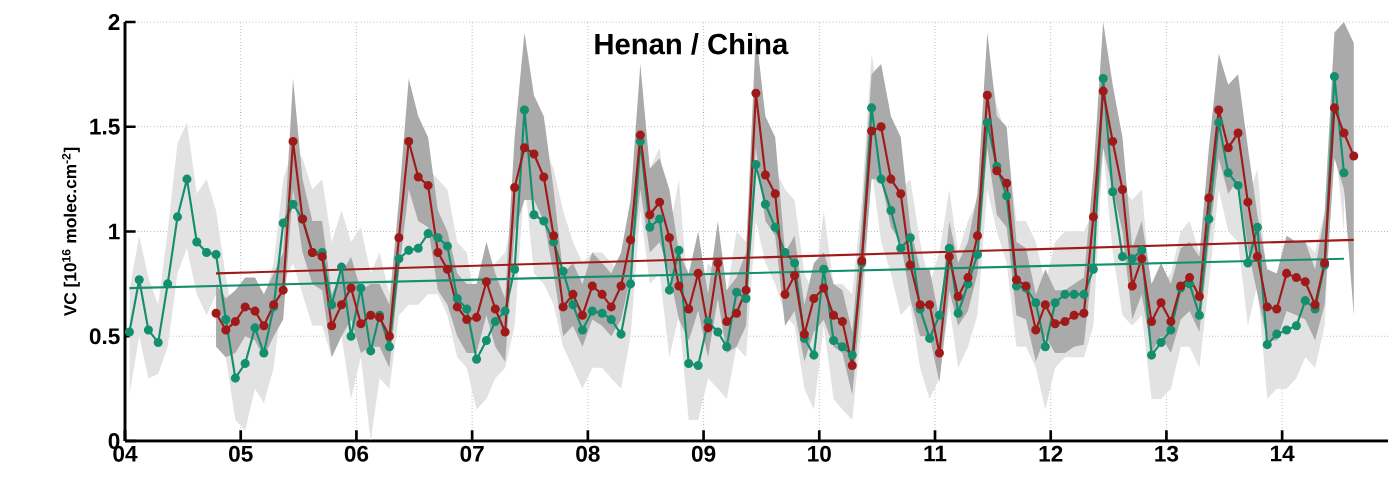 The height and width of the screenshot is (489, 1389). What do you see at coordinates (114, 22) in the screenshot?
I see `y-tick-label: 2` at bounding box center [114, 22].